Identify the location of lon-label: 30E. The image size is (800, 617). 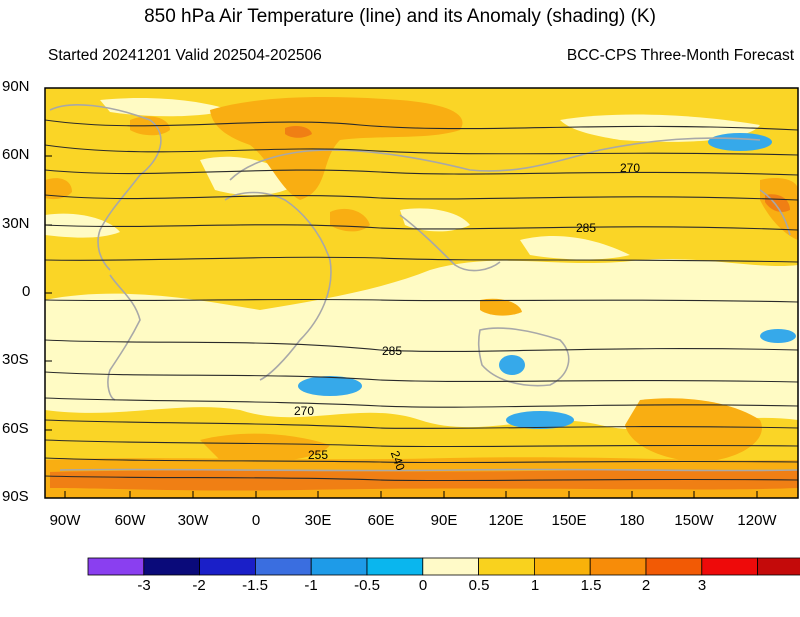
(318, 520).